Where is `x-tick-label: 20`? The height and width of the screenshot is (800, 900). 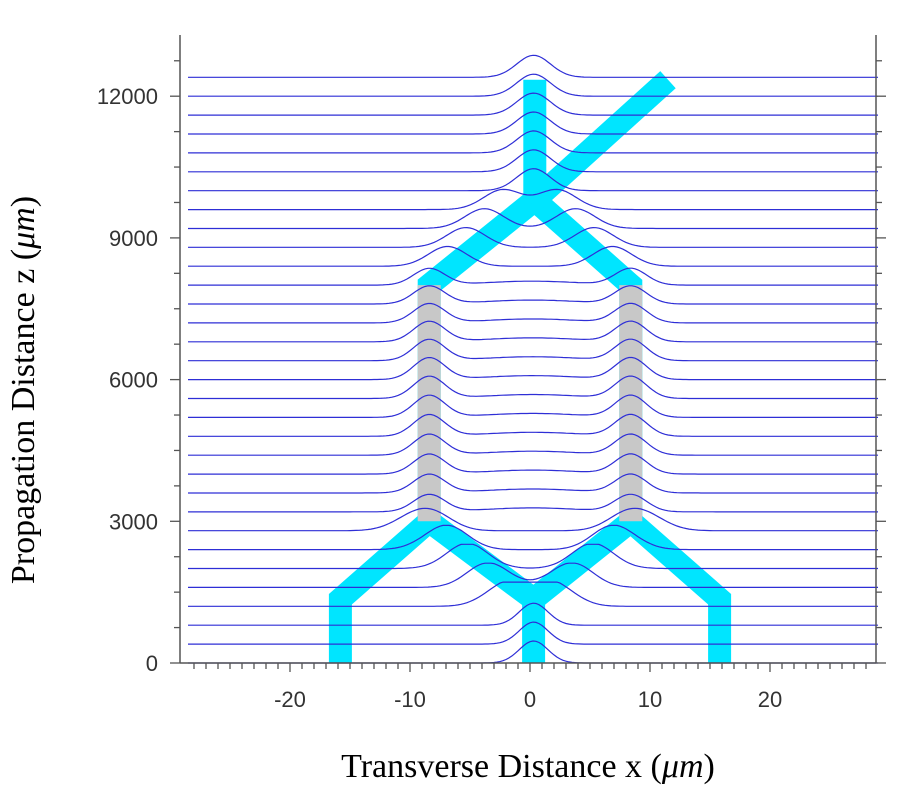
x-tick-label: 20 is located at coordinates (770, 699).